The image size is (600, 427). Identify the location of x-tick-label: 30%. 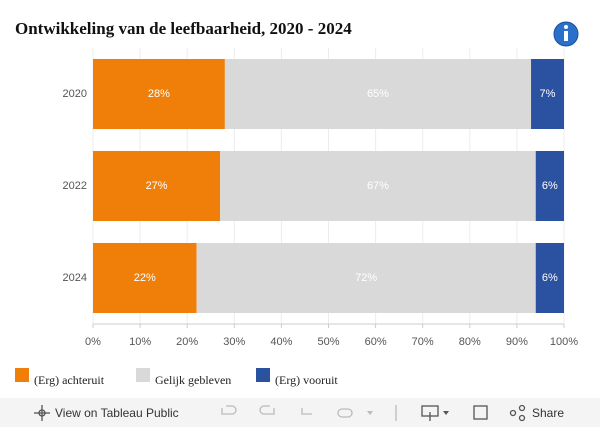
(234, 342).